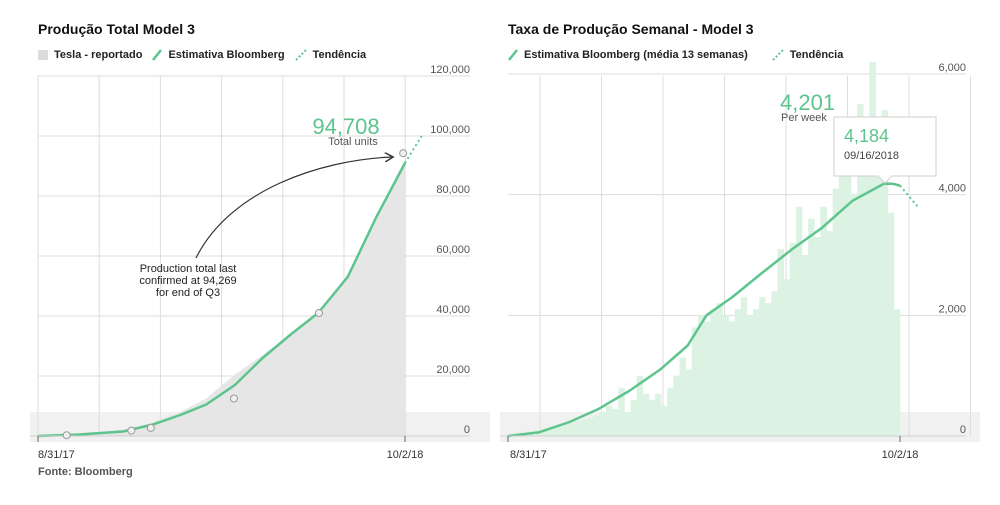  I want to click on annotation-note-line: for end of Q3, so click(188, 293).